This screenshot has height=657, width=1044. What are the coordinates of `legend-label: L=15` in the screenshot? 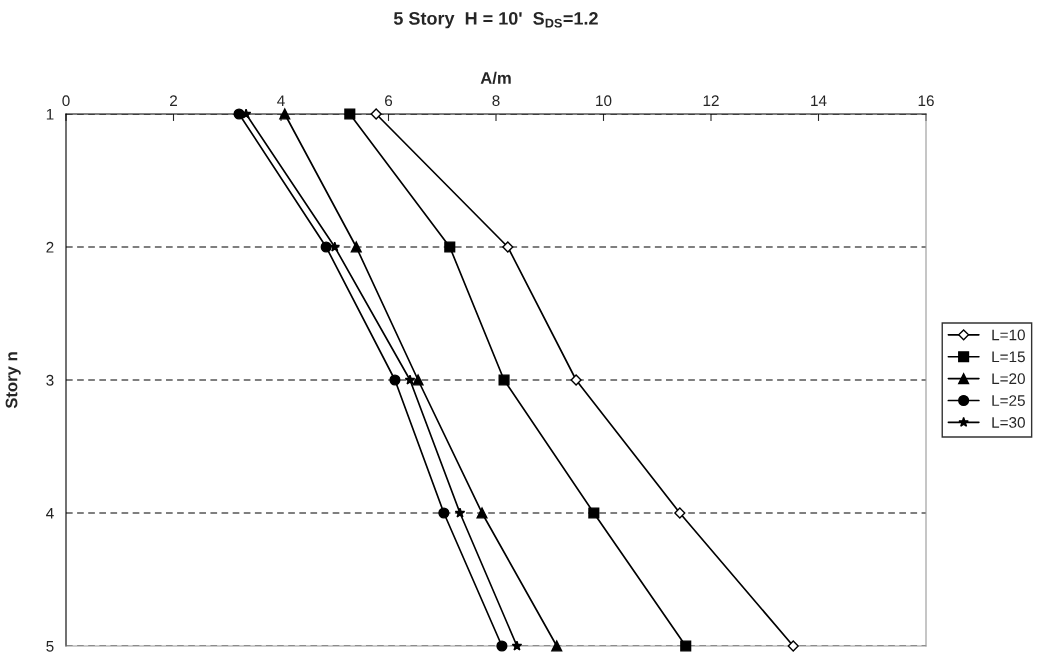 It's located at (1008, 357).